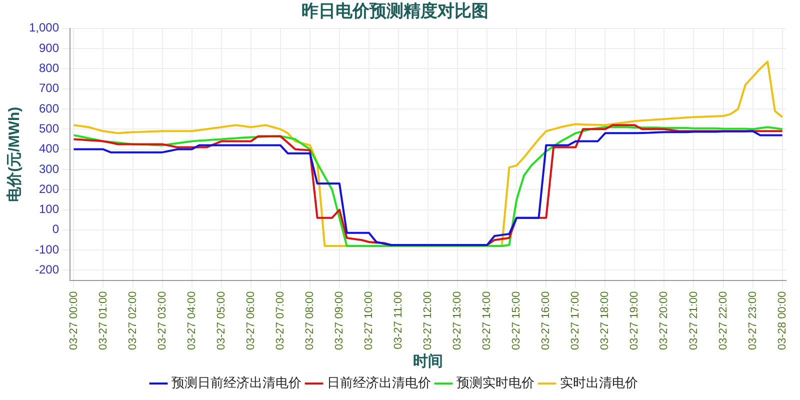  I want to click on y-tick-label: 300, so click(49, 169).